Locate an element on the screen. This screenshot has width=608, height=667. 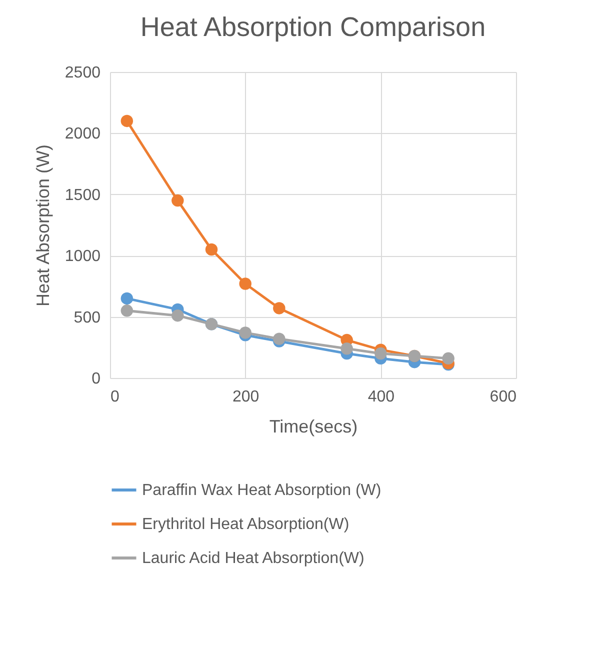
x-tick-label: 400 is located at coordinates (381, 397).